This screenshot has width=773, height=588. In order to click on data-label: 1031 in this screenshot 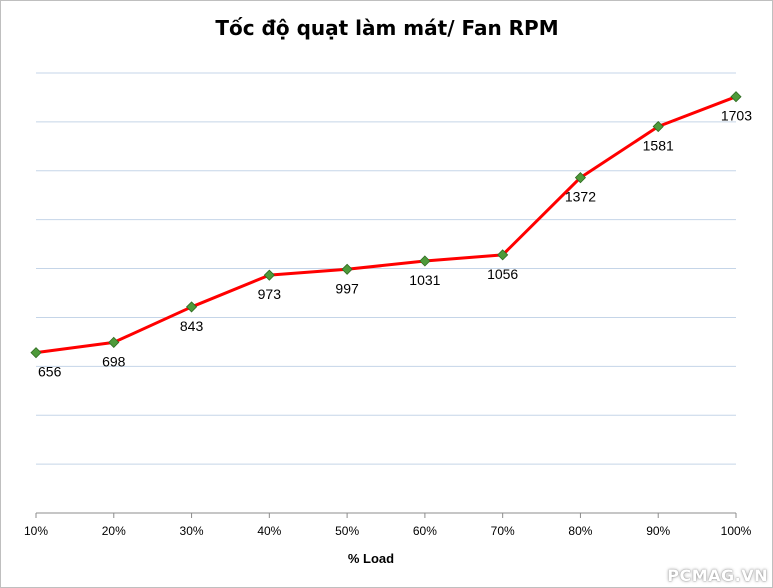, I will do `click(424, 280)`.